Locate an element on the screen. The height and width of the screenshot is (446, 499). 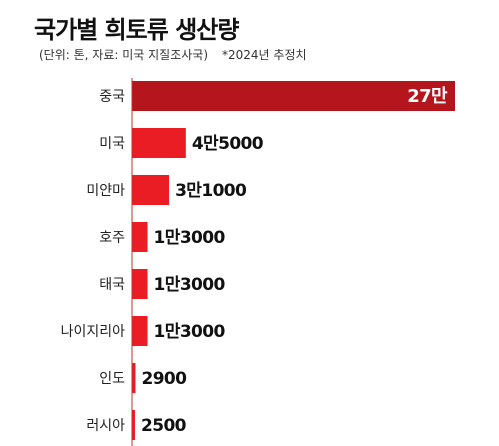
category-label: 호주 is located at coordinates (112, 238).